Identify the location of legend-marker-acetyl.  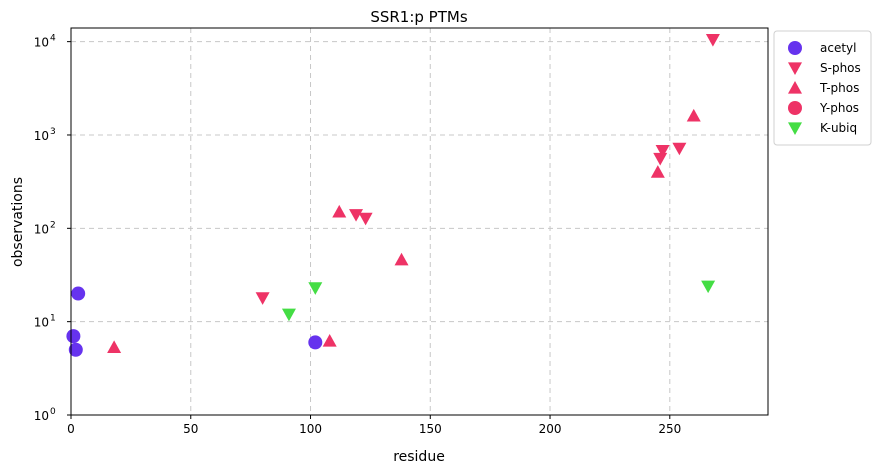
(795, 48).